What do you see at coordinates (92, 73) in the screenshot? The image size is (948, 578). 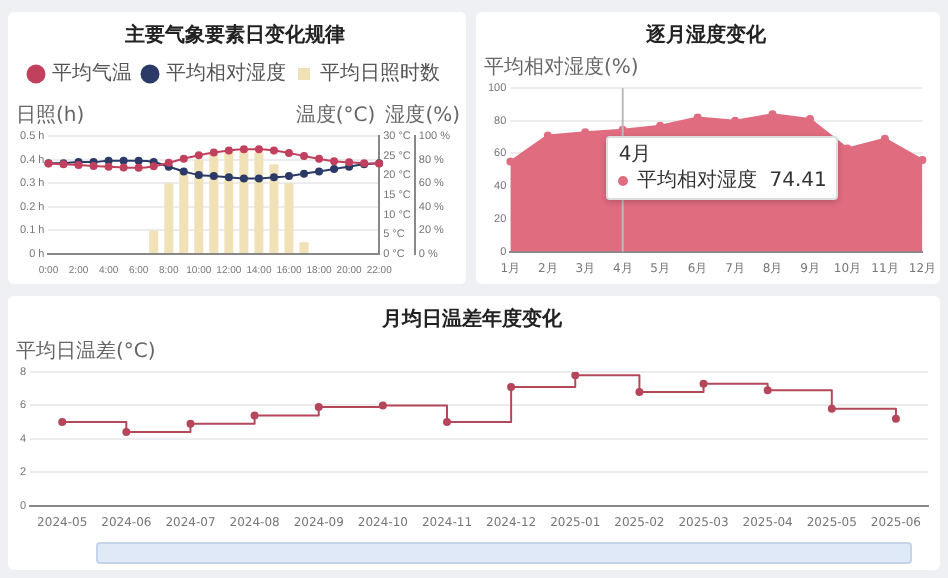 I see `legend-label: 平均气温` at bounding box center [92, 73].